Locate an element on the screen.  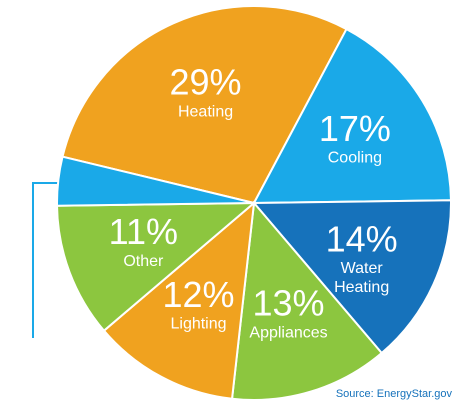
category-label: Electronics is located at coordinates (37, 384).